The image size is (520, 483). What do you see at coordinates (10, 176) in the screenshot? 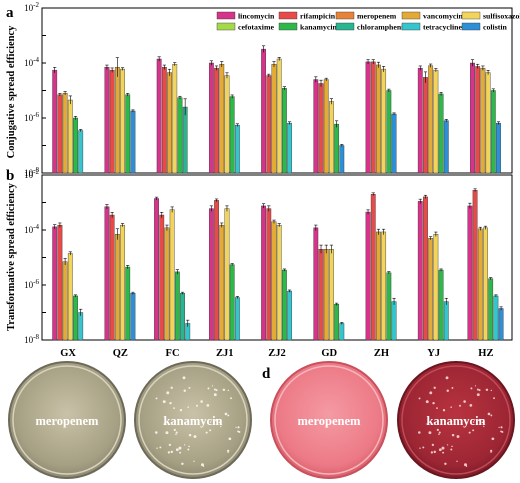
I see `panel-letter-b: b` at bounding box center [10, 176].